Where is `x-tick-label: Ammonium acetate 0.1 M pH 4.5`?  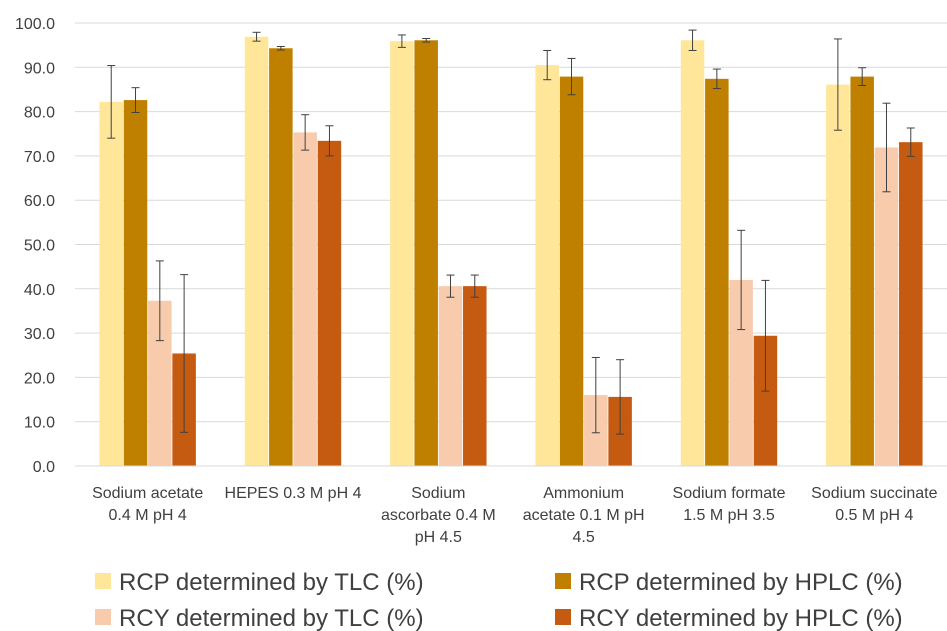 x-tick-label: Ammonium acetate 0.1 M pH 4.5 is located at coordinates (584, 515).